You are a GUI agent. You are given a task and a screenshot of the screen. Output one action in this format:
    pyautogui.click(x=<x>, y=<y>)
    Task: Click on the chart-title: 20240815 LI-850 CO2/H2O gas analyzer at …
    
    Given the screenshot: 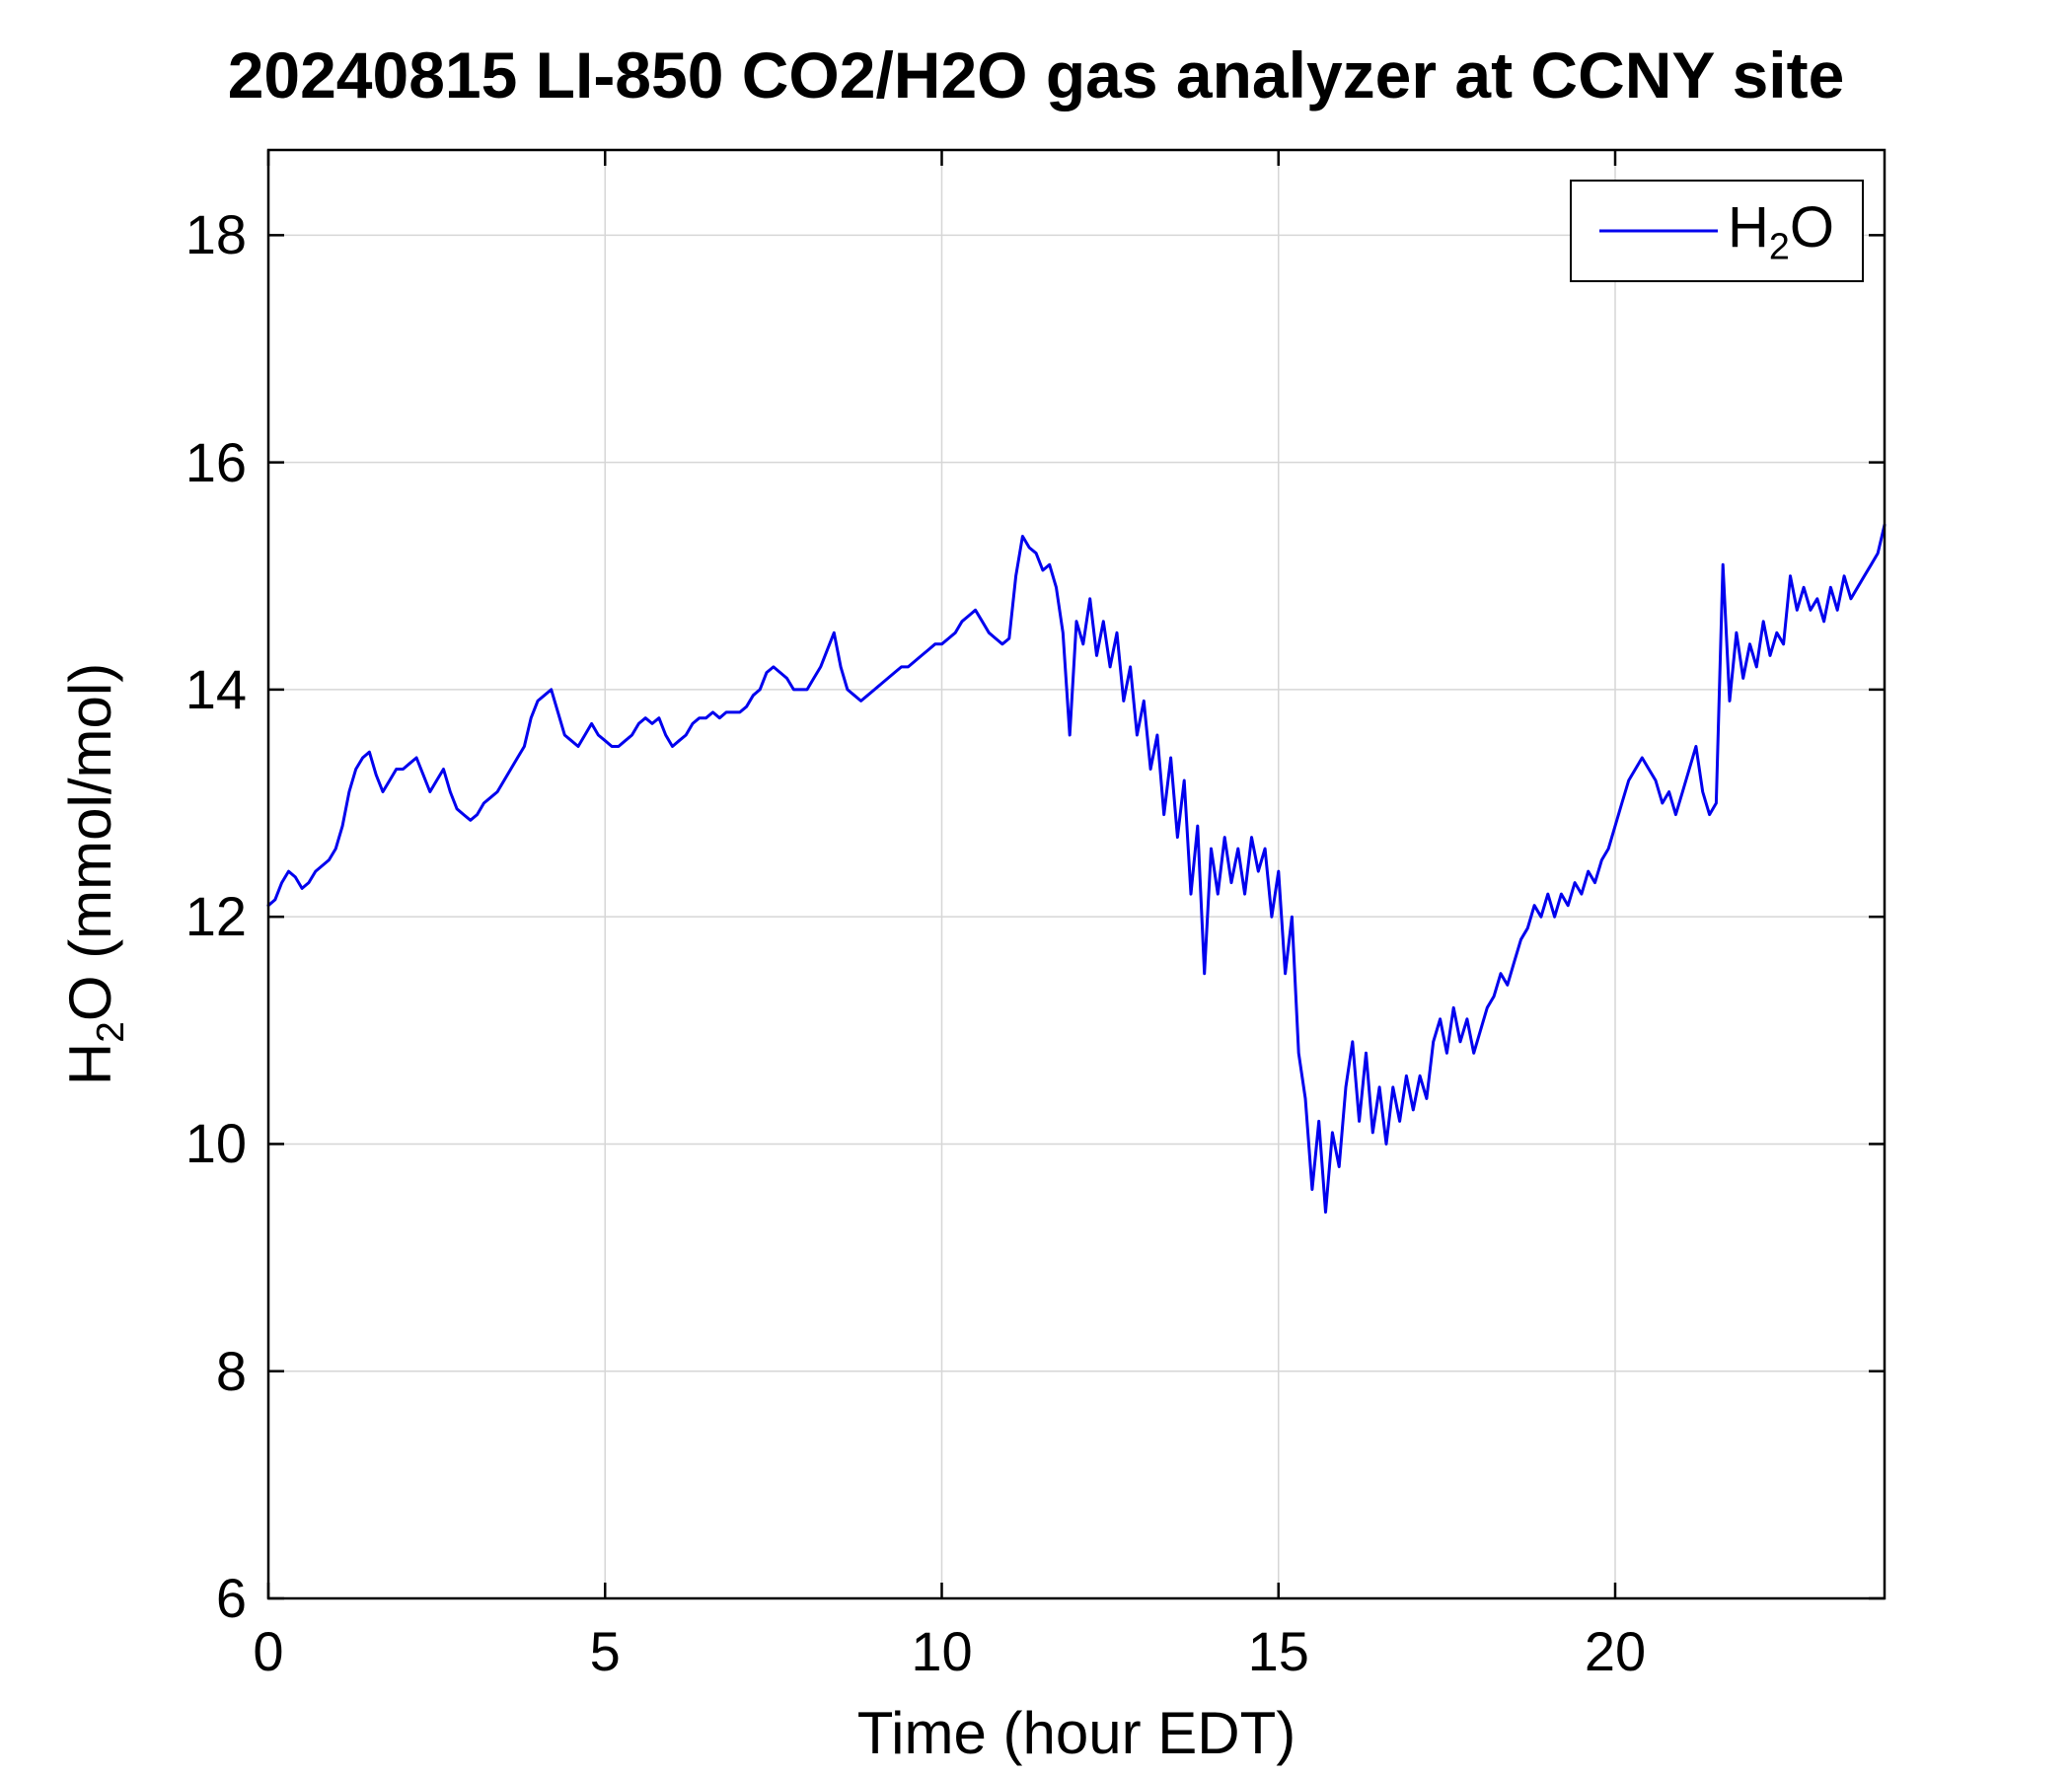 What is the action you would take?
    pyautogui.click(x=1036, y=74)
    